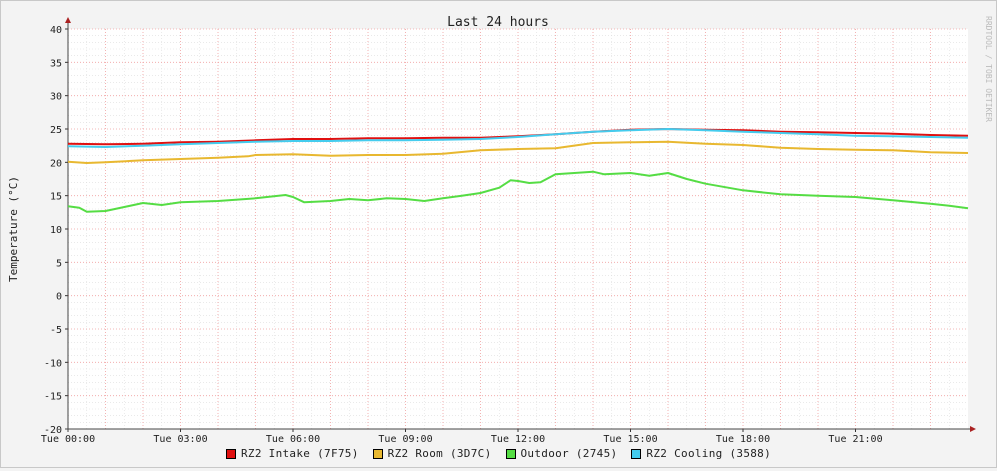 Image resolution: width=997 pixels, height=471 pixels. I want to click on y-tick-label: 20, so click(56, 163).